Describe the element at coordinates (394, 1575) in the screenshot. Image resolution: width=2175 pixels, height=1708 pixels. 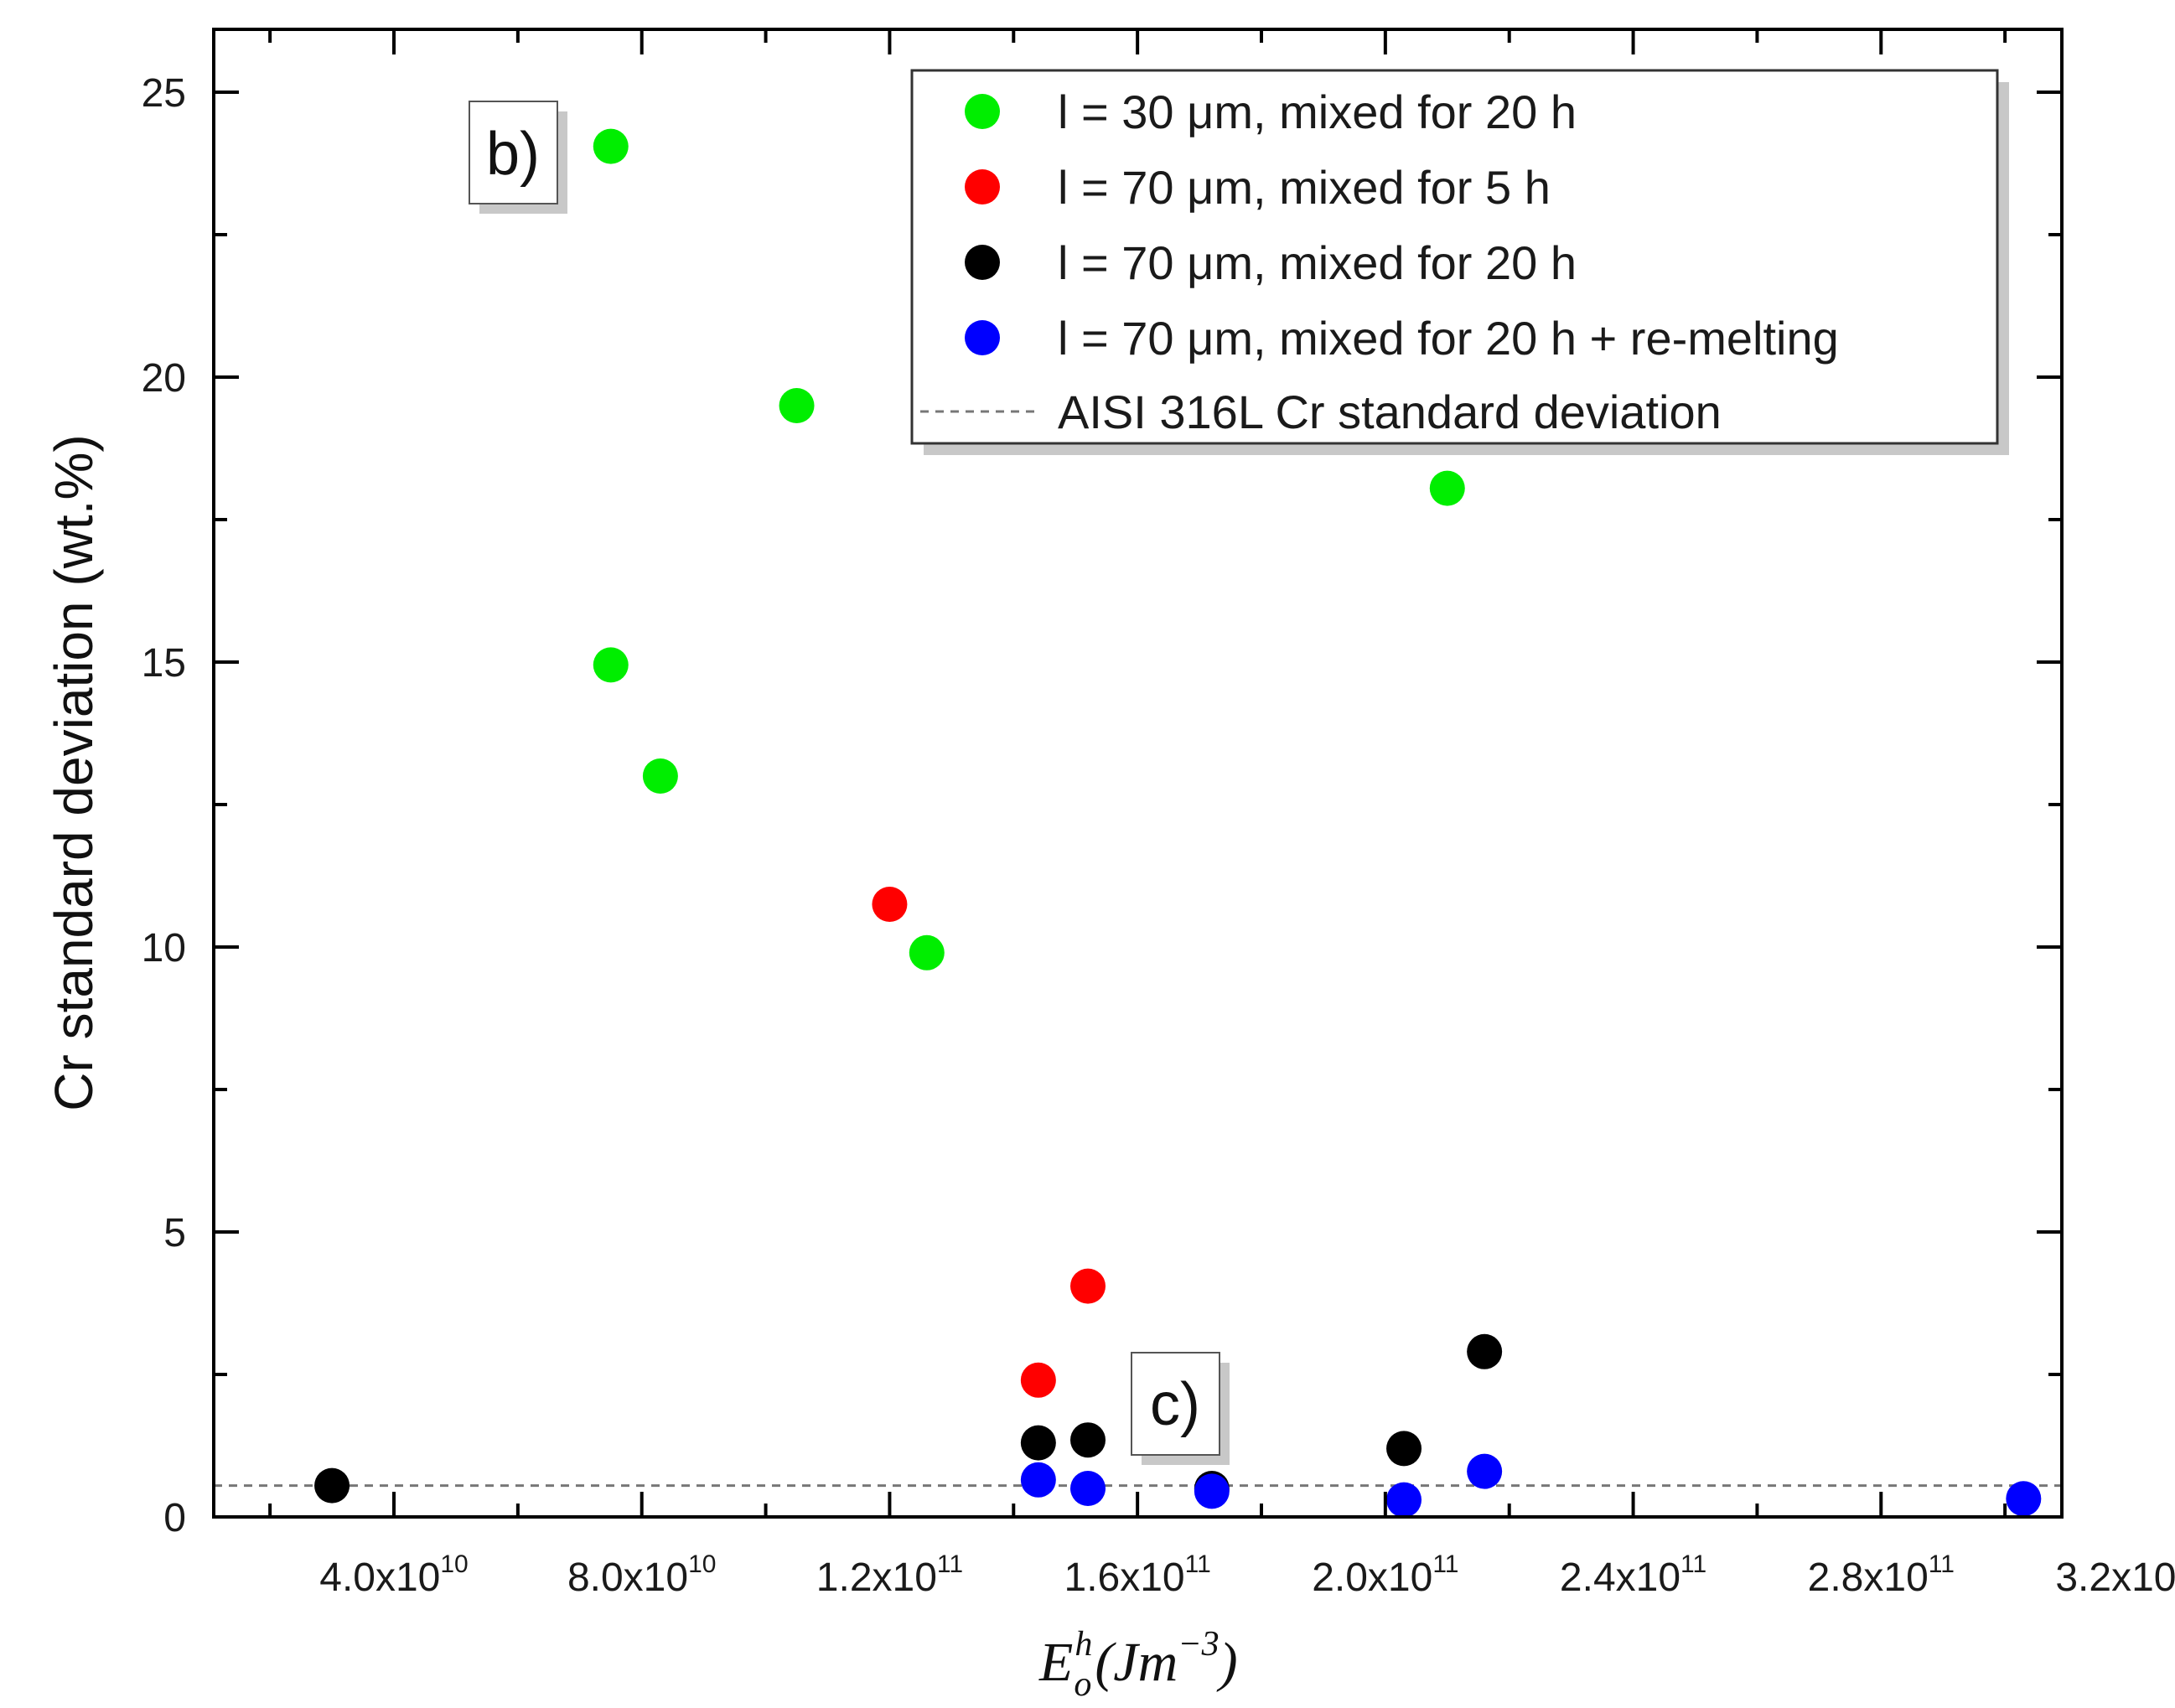
I see `x-tick-label: 4.0x10¹⁰` at that location.